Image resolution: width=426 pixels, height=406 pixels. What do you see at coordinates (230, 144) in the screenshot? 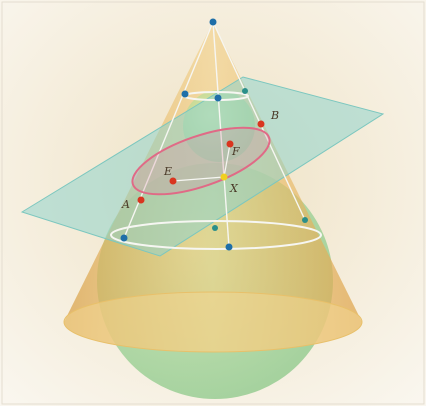
I see `point-f` at bounding box center [230, 144].